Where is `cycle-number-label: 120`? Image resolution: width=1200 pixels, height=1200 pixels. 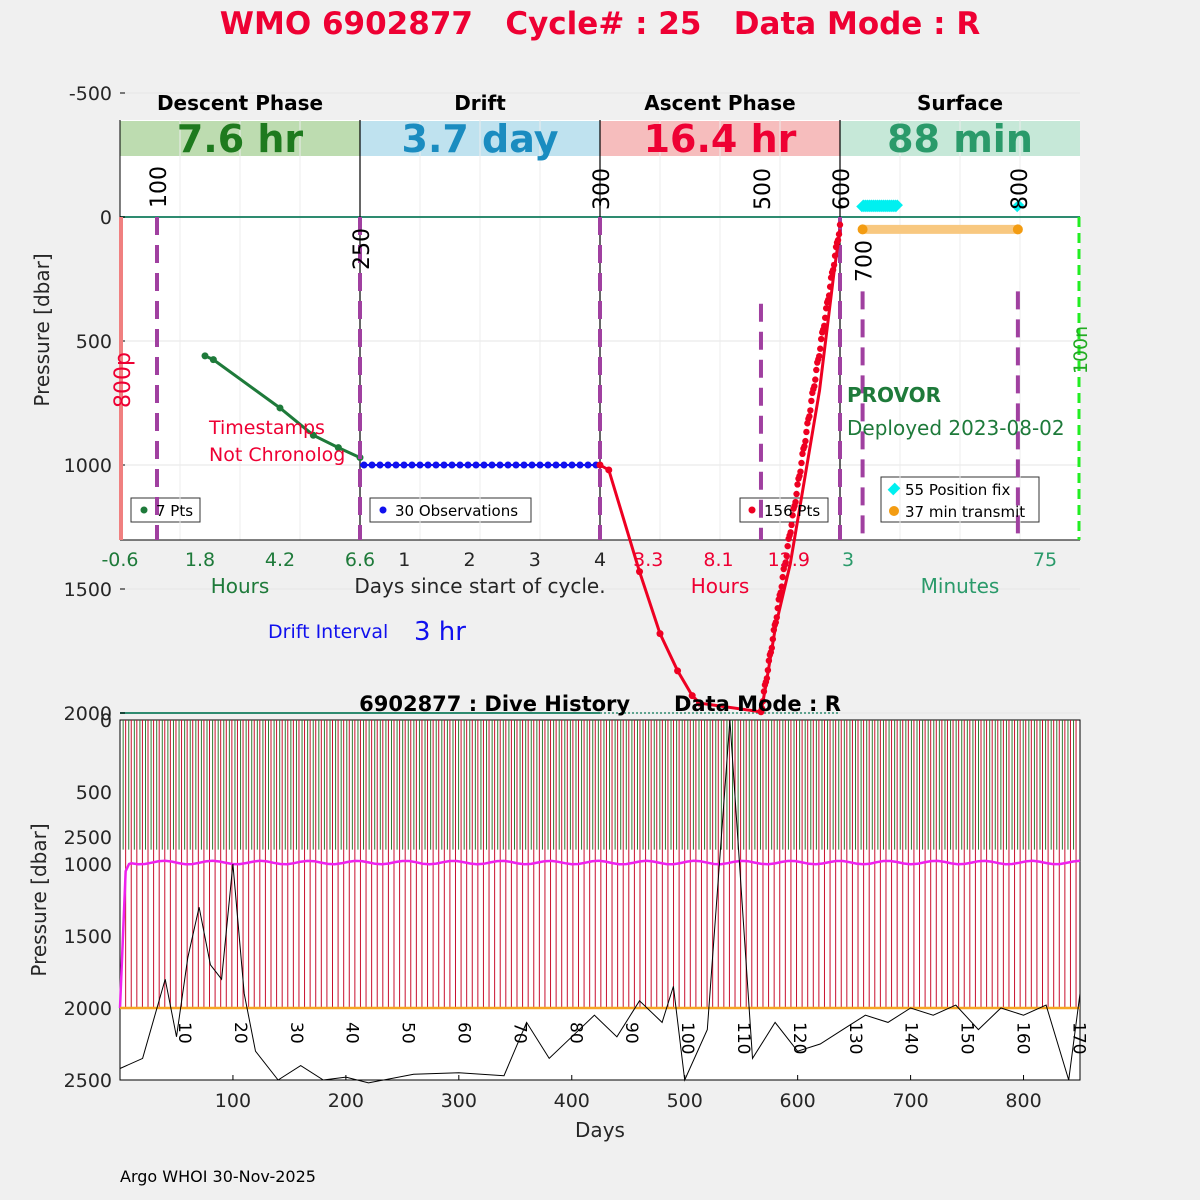
cycle-number-label: 120 is located at coordinates (799, 1038).